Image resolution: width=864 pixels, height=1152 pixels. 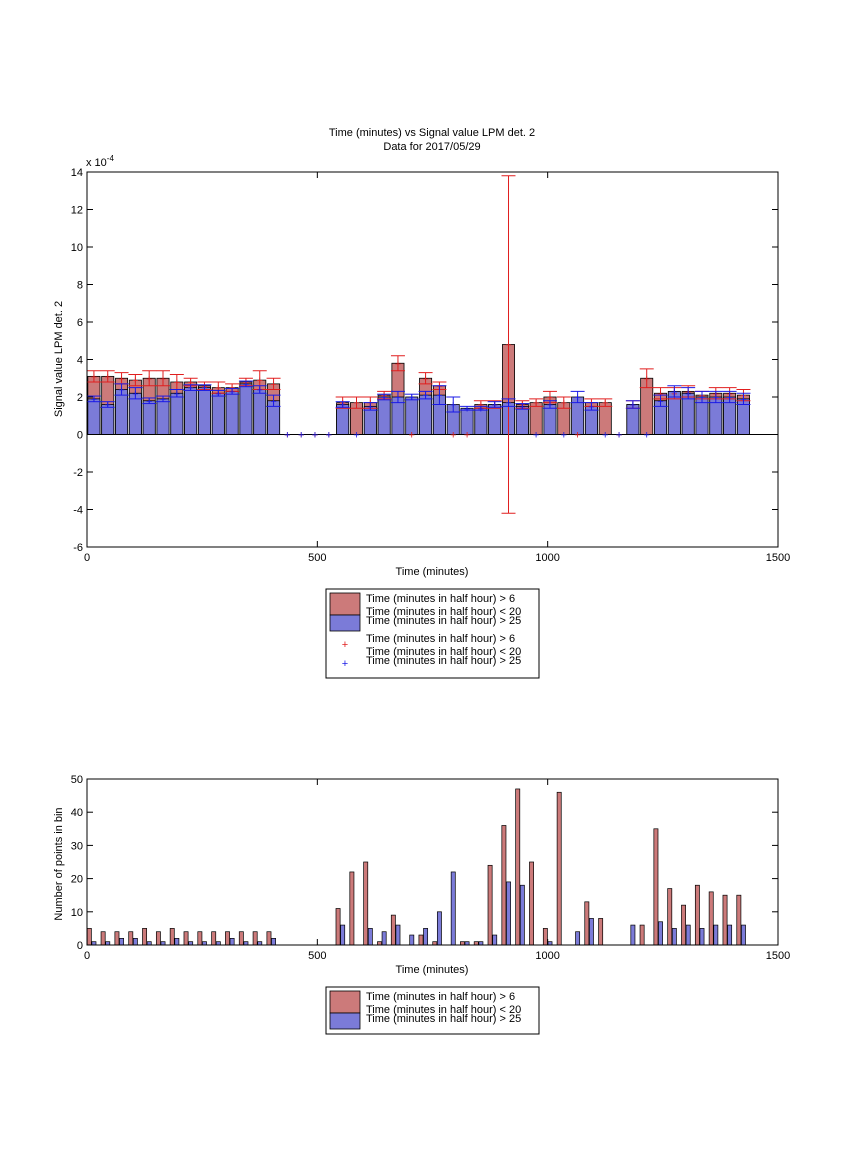 What do you see at coordinates (77, 913) in the screenshot?
I see `y-tick-label: 10` at bounding box center [77, 913].